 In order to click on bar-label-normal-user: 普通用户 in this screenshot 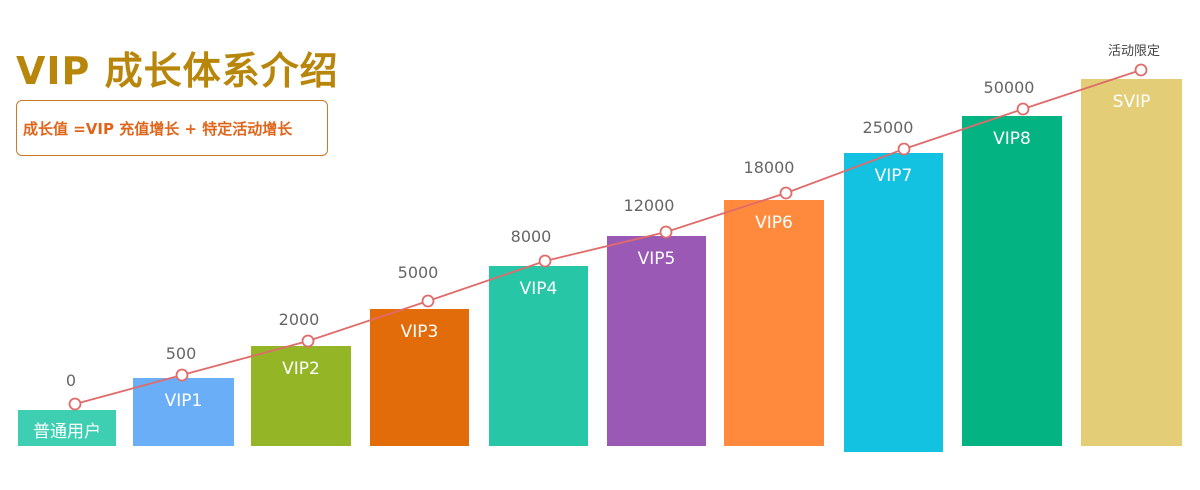, I will do `click(67, 432)`.